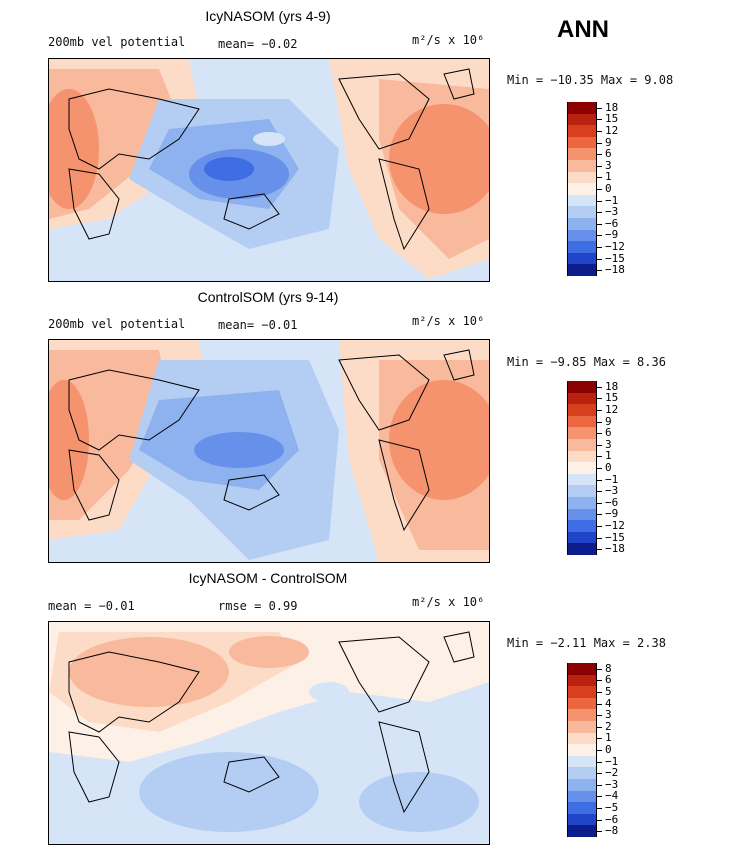  Describe the element at coordinates (268, 297) in the screenshot. I see `panel-title: ControlSOM (yrs 9-14)` at that location.